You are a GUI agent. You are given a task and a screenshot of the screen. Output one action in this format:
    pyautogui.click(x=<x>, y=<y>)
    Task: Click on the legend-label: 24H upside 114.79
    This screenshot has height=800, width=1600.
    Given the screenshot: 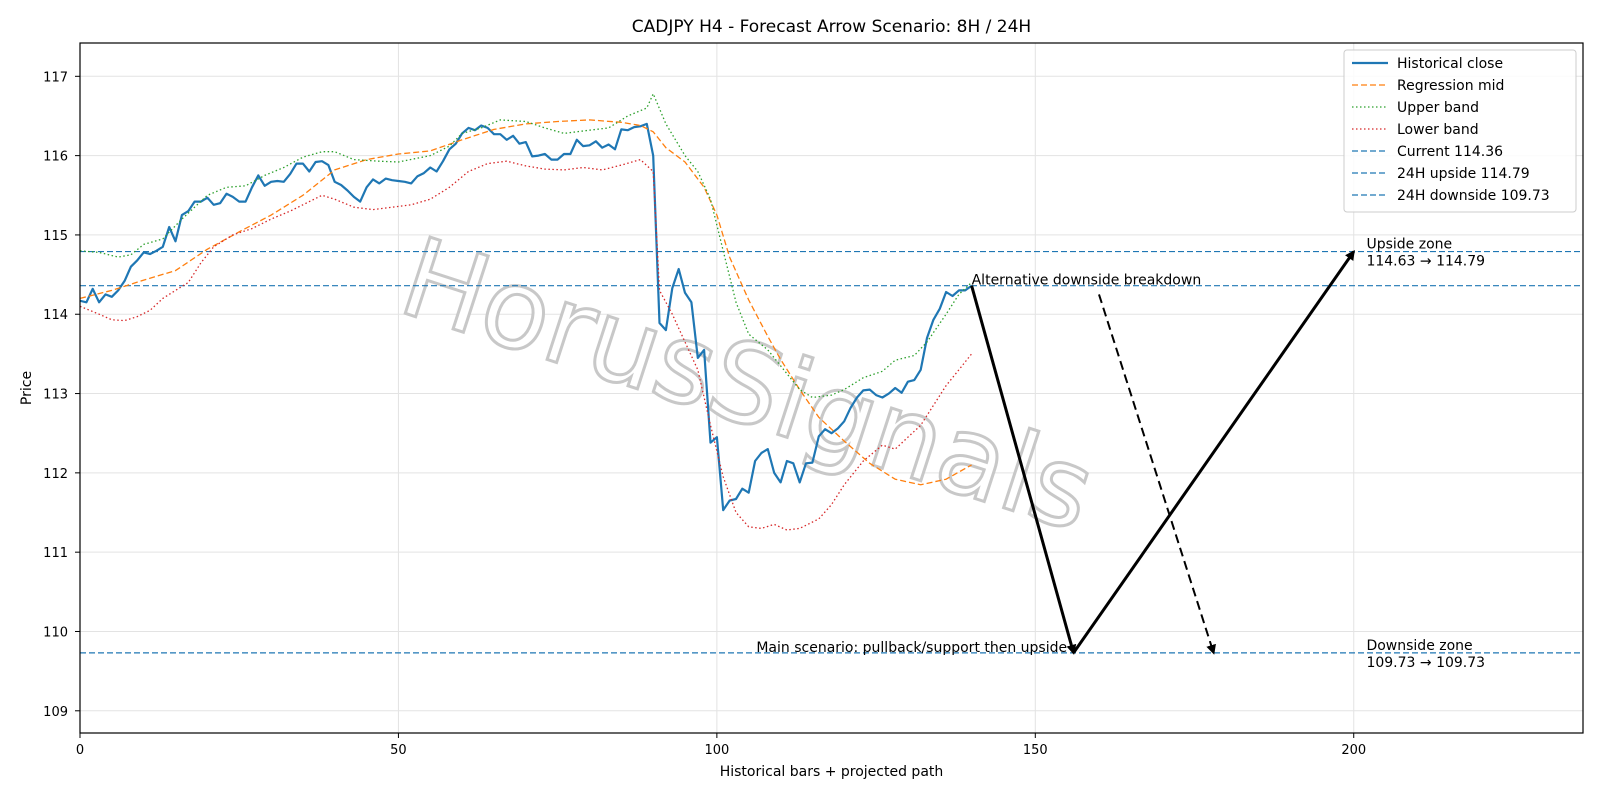 What is the action you would take?
    pyautogui.click(x=1463, y=174)
    